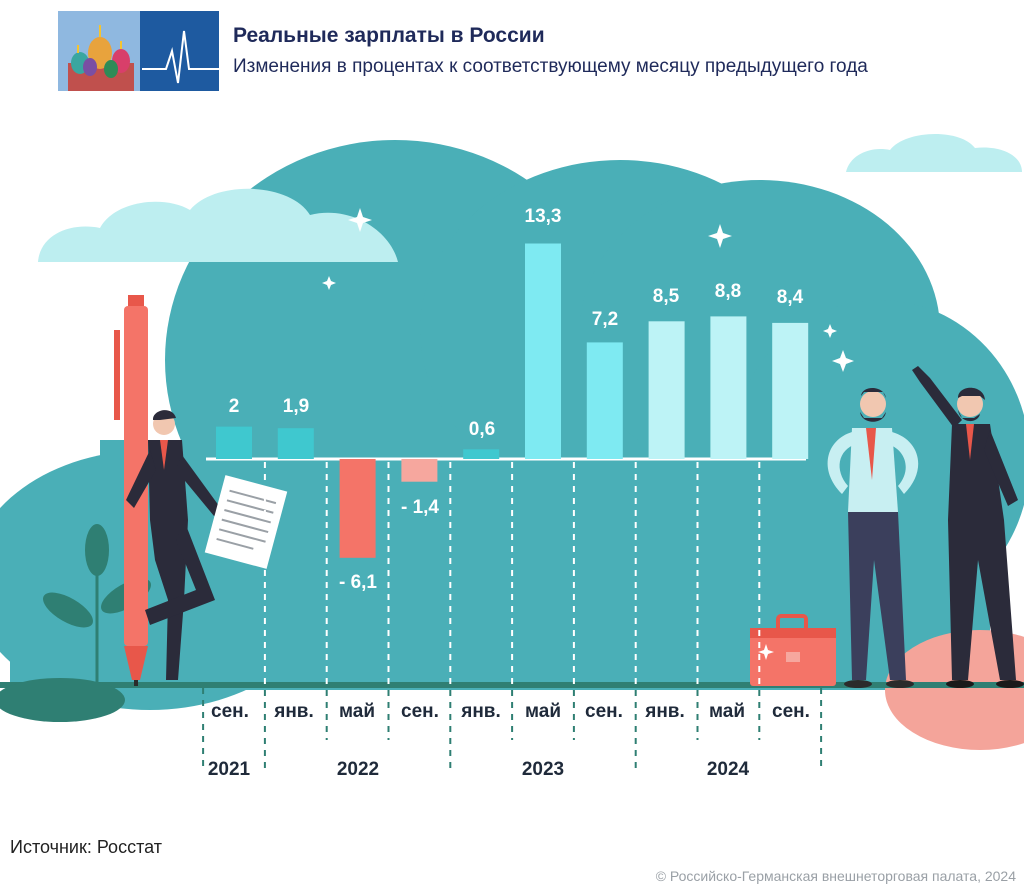  Describe the element at coordinates (86, 847) in the screenshot. I see `source-note: Источник: Росстат` at that location.